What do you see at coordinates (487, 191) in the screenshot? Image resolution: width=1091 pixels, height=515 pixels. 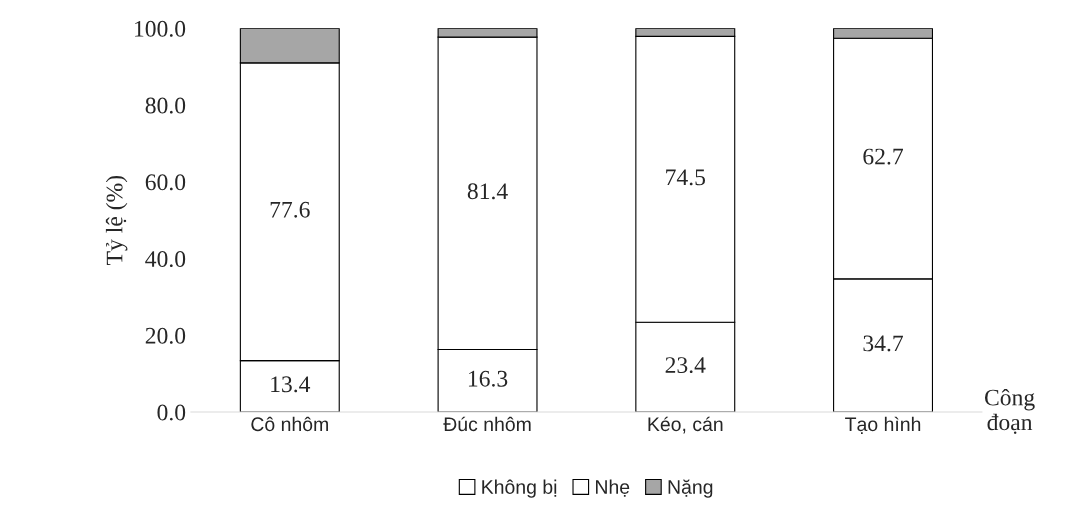 I see `data-label: 81.4` at bounding box center [487, 191].